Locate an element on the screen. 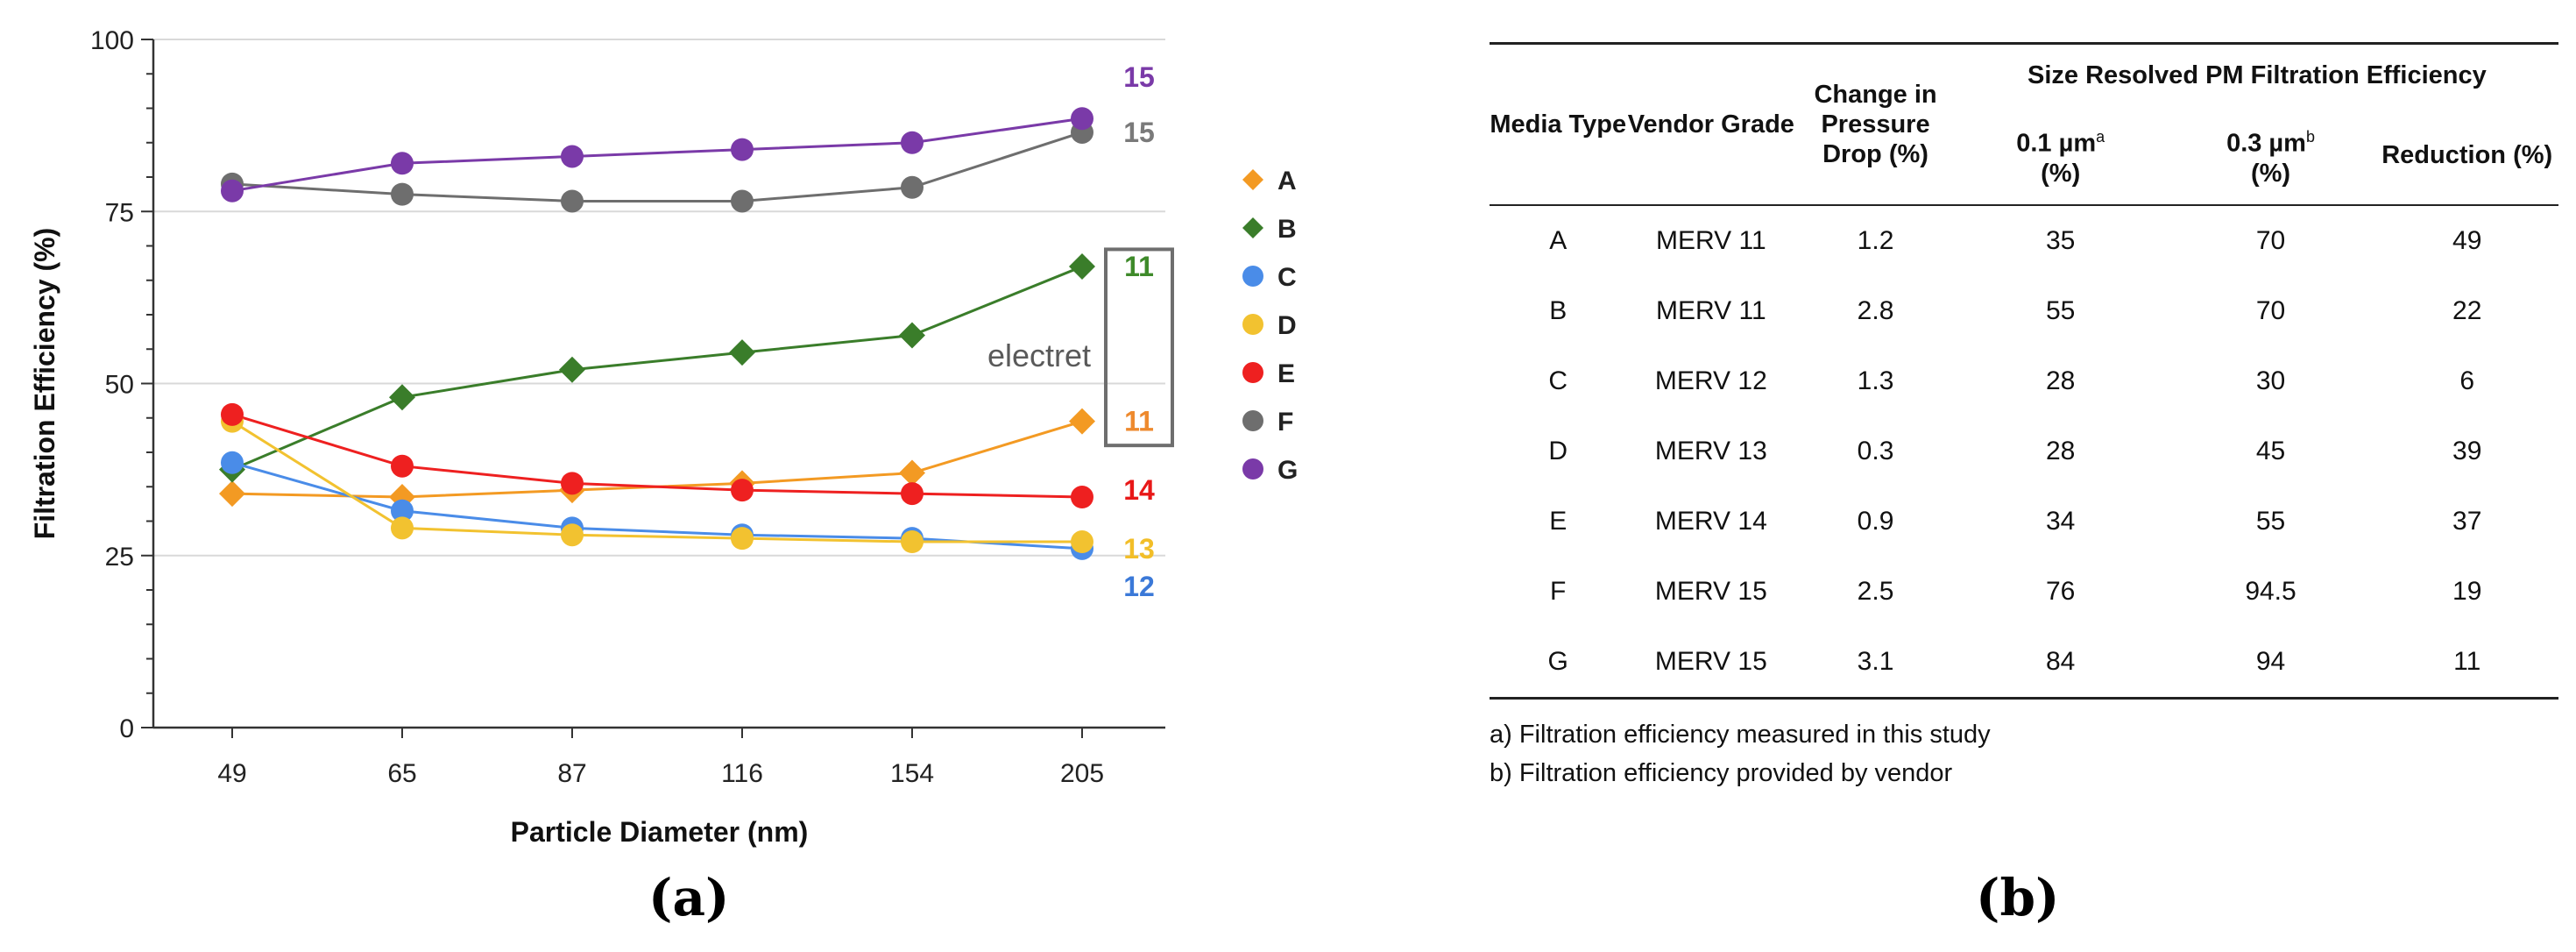 Image resolution: width=2576 pixels, height=952 pixels. table-cell: 2.8 is located at coordinates (1875, 310).